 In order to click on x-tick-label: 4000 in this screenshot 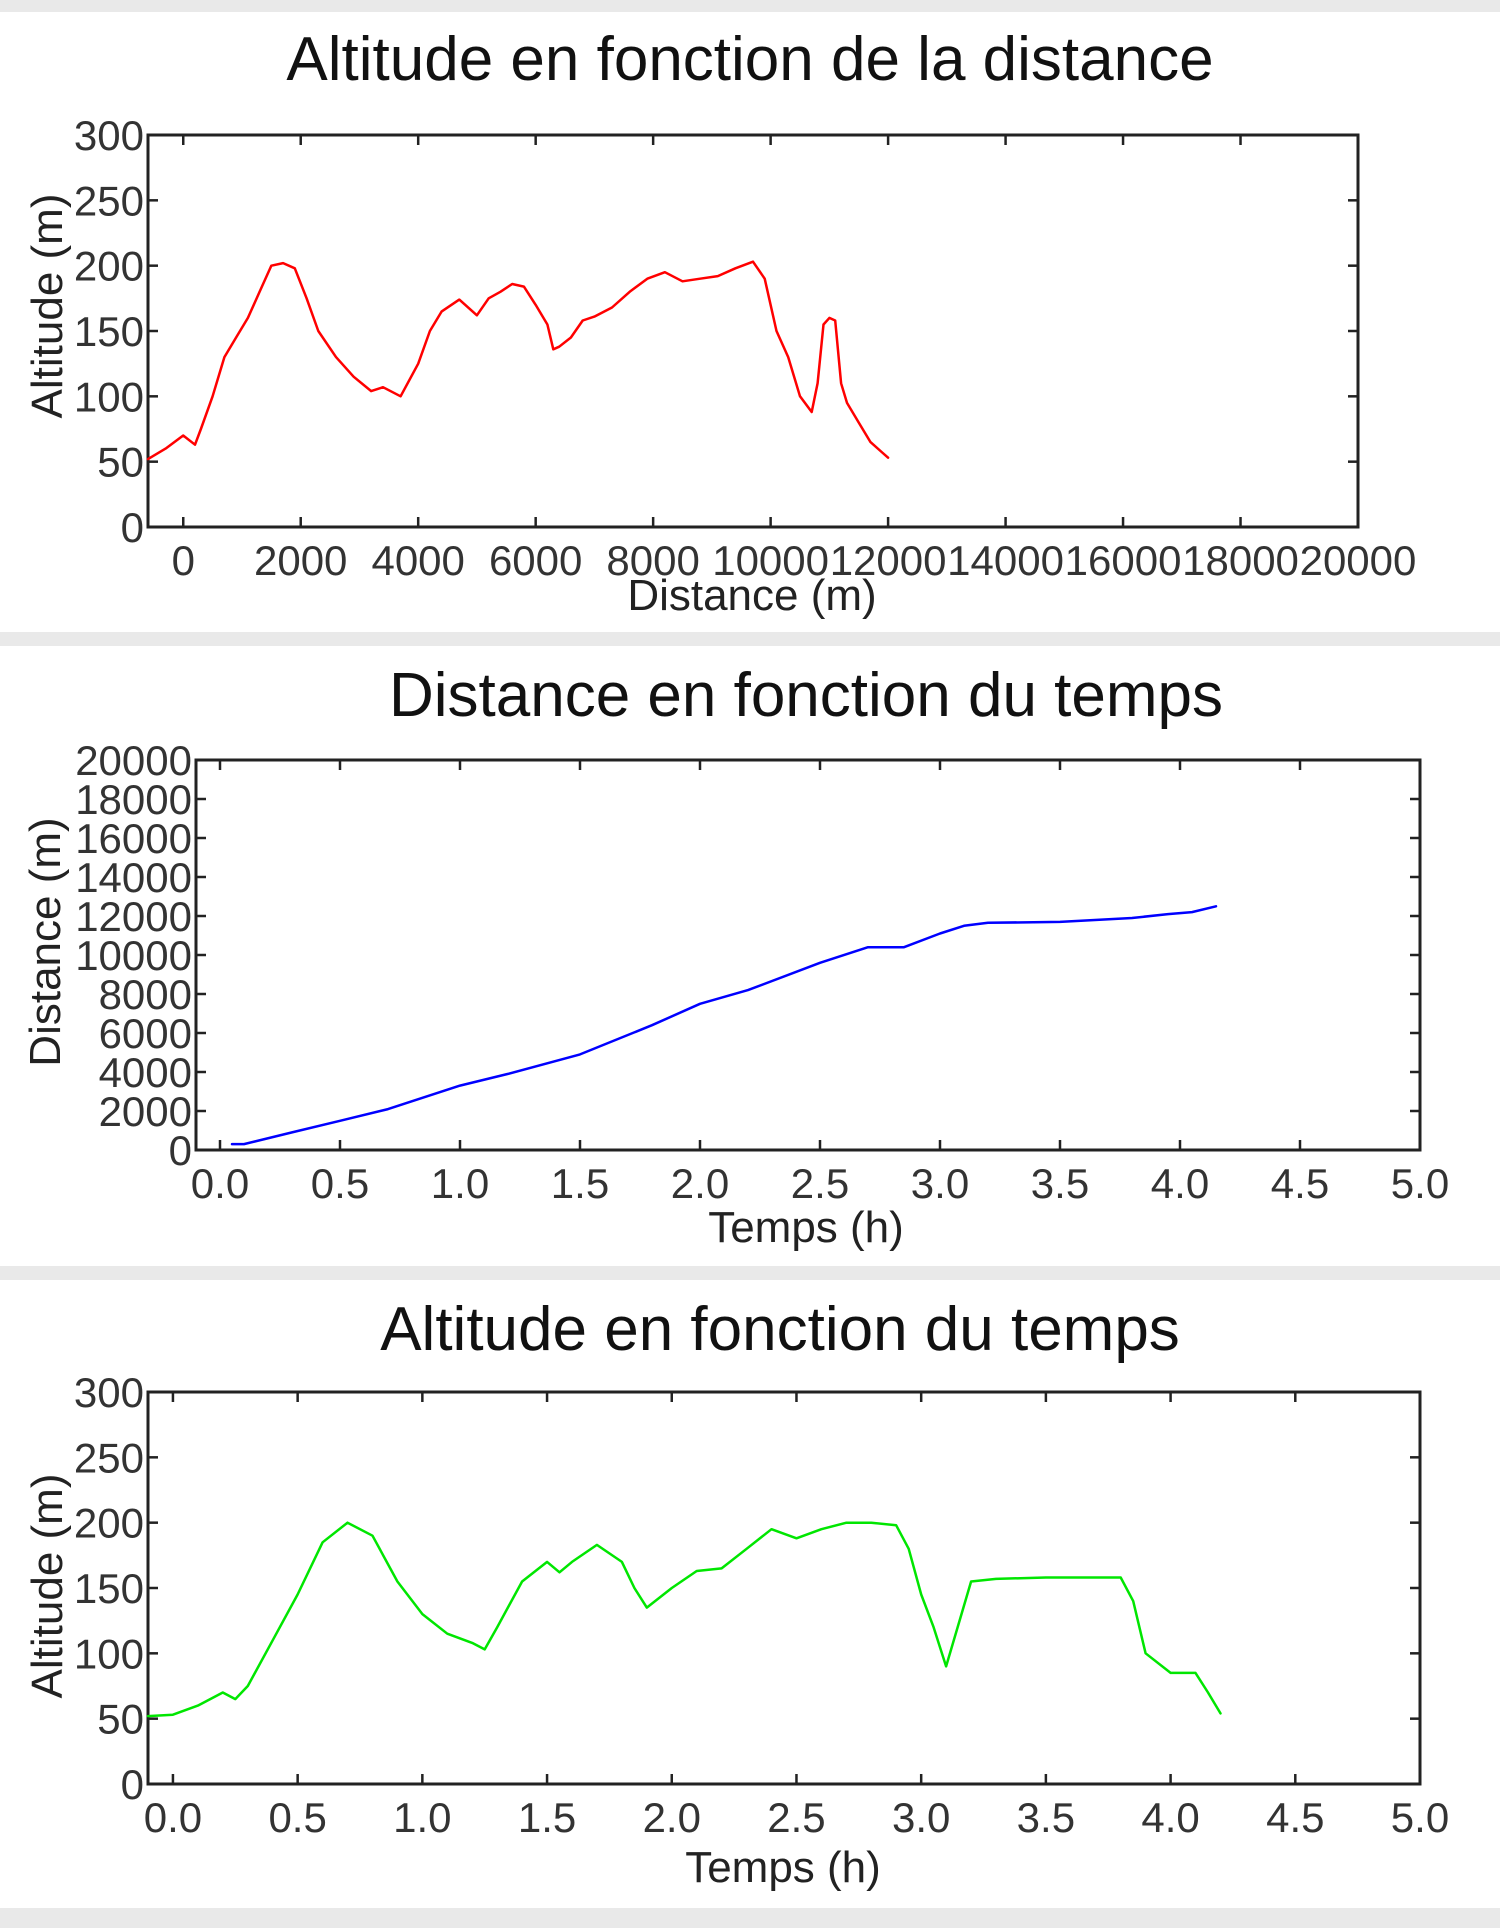, I will do `click(417, 560)`.